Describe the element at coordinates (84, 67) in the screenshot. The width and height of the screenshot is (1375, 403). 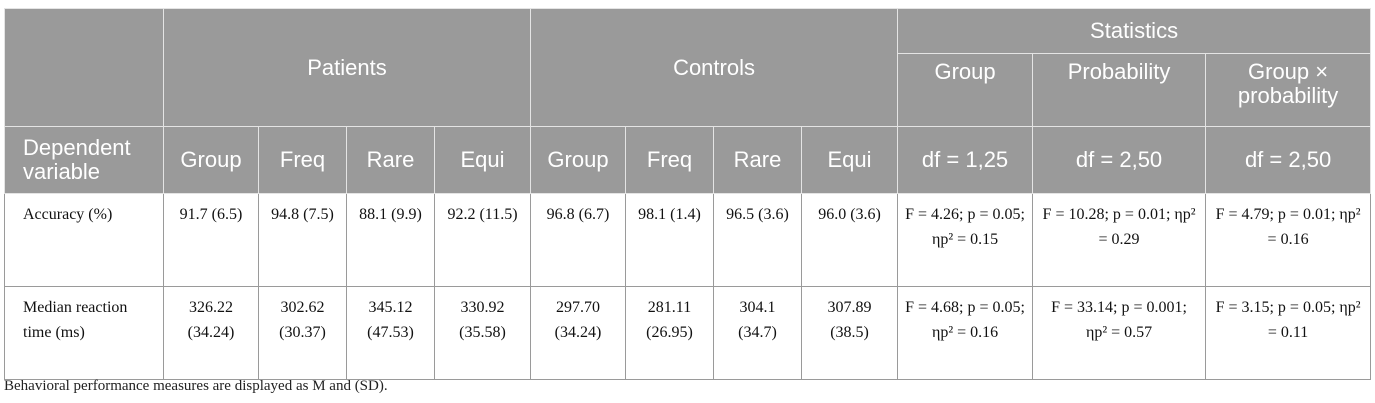
I see `corner-cell` at that location.